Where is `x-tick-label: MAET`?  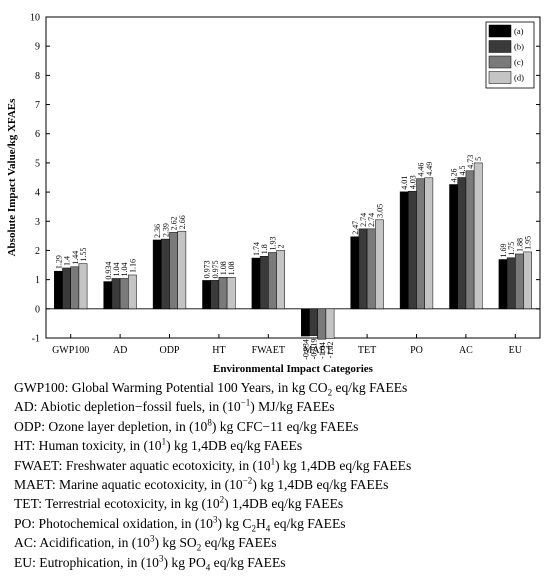 x-tick-label: MAET is located at coordinates (318, 350).